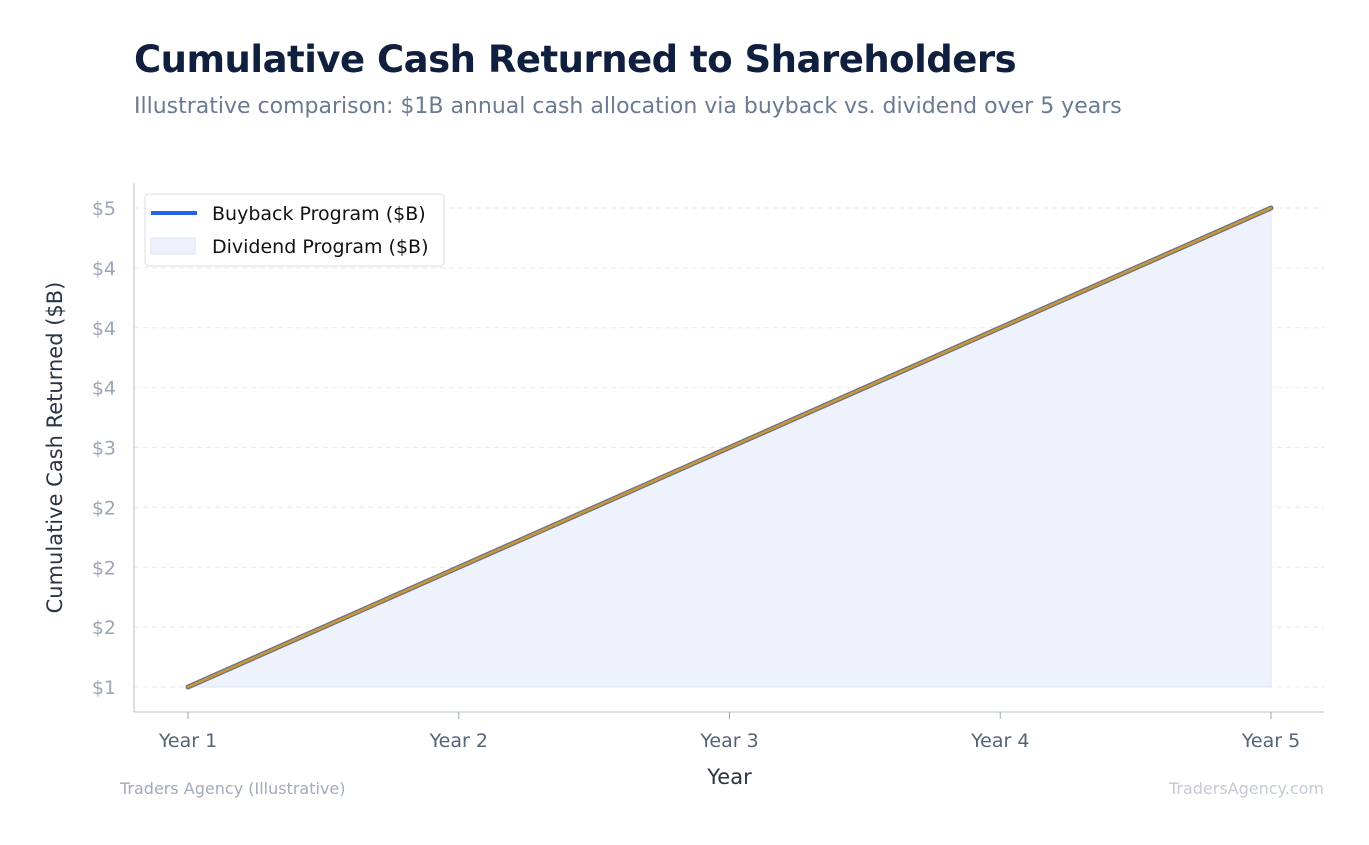  I want to click on legend-swatch-dividend, so click(173, 246).